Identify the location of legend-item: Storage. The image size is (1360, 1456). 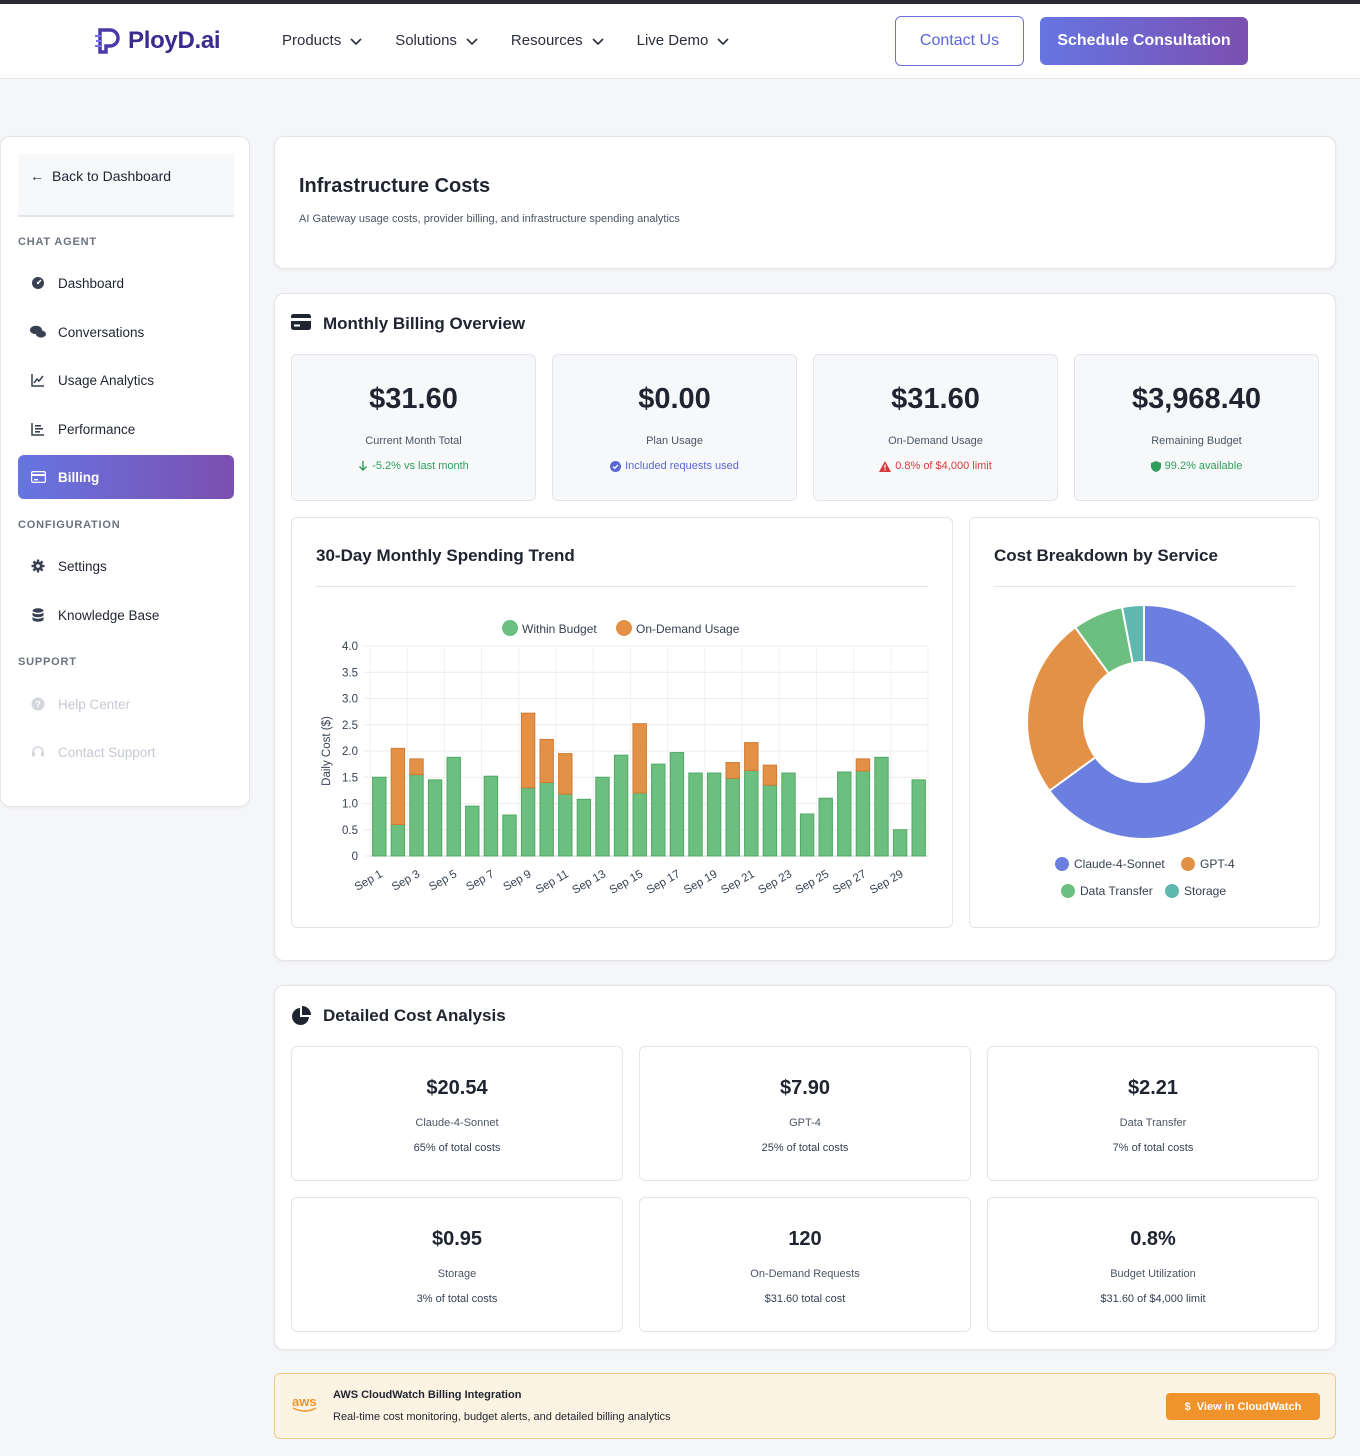
(1195, 891).